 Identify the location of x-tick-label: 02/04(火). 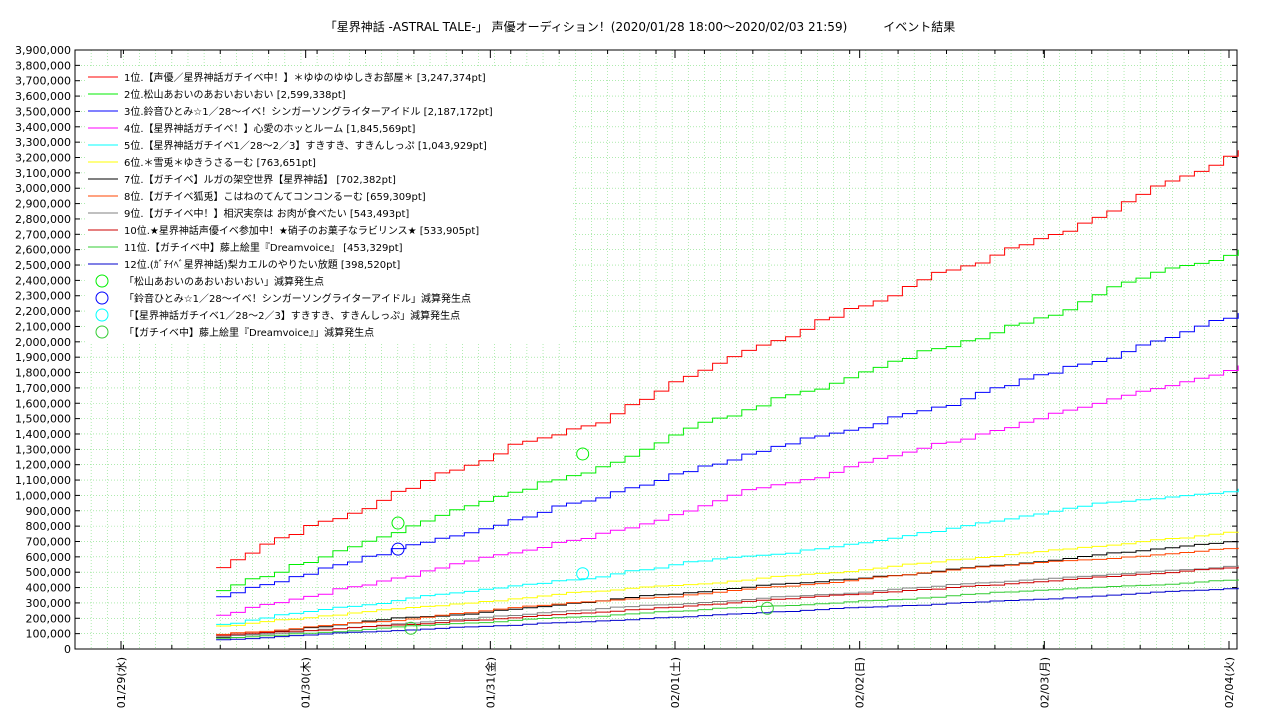
(1229, 682).